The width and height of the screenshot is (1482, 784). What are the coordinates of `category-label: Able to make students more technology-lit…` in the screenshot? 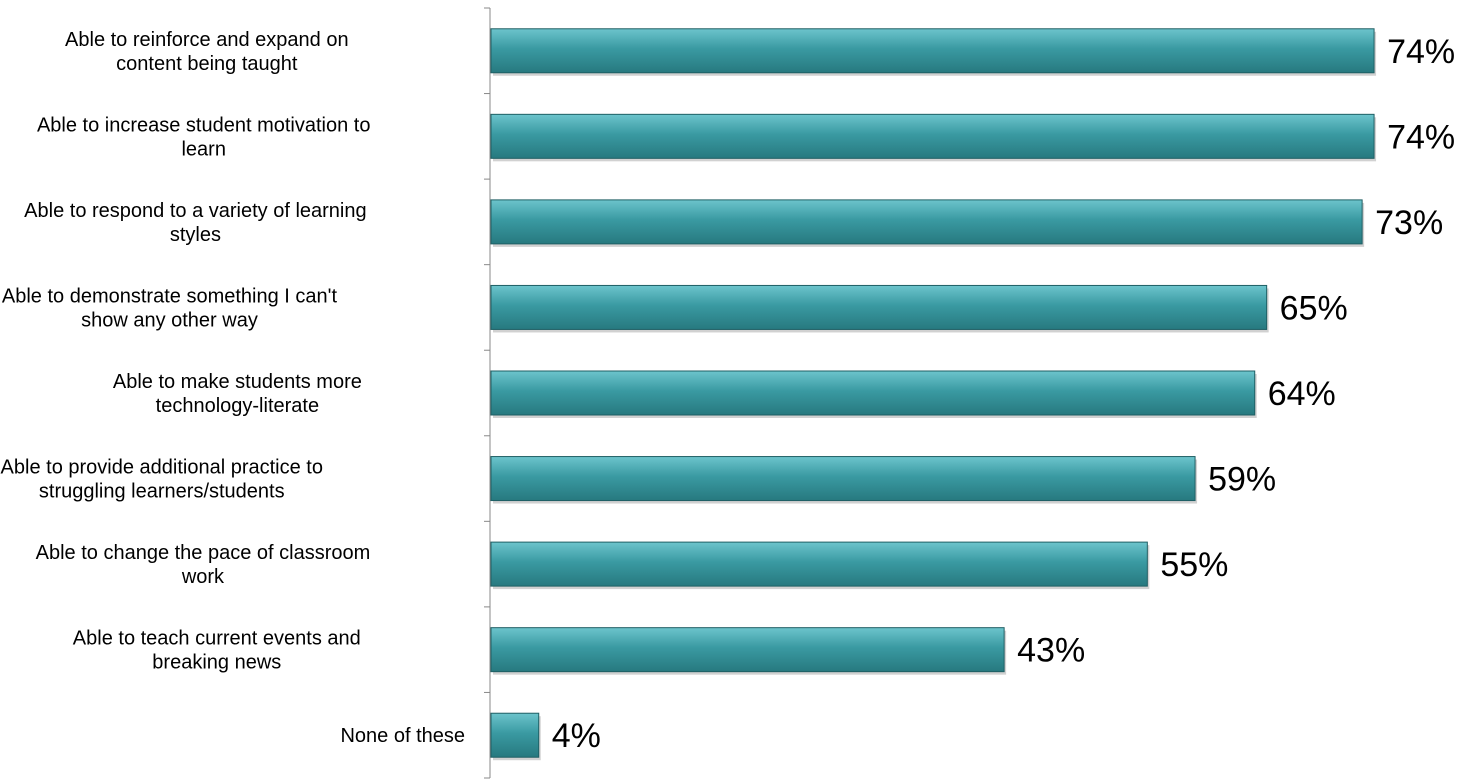 It's located at (237, 394).